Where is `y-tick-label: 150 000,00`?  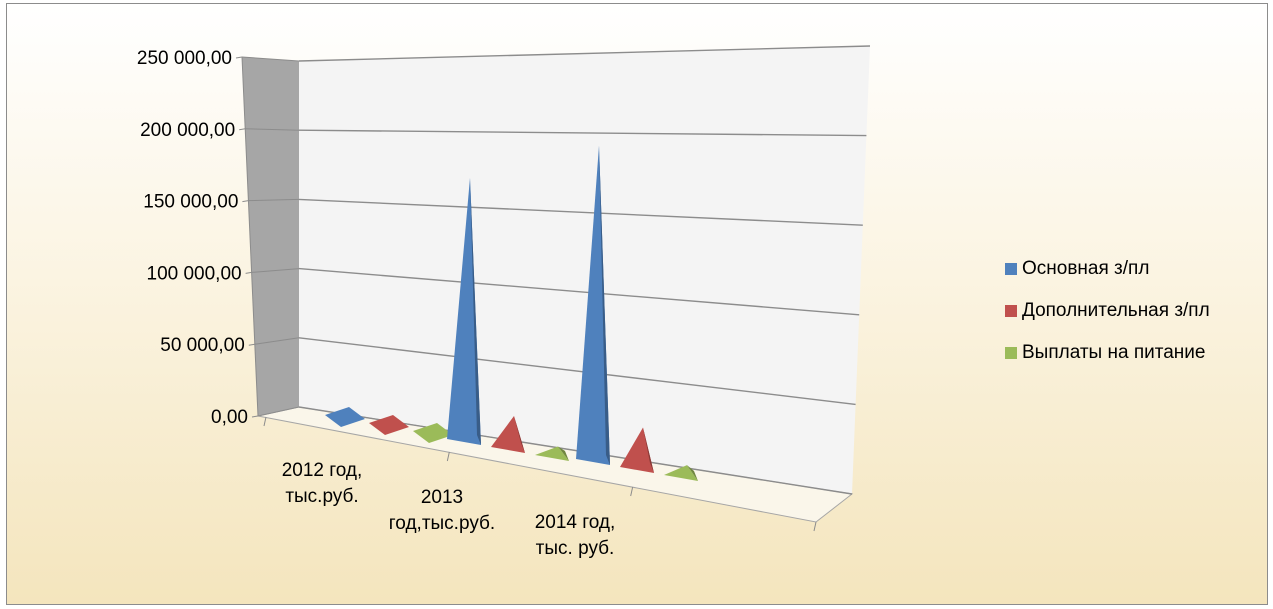 y-tick-label: 150 000,00 is located at coordinates (190, 202).